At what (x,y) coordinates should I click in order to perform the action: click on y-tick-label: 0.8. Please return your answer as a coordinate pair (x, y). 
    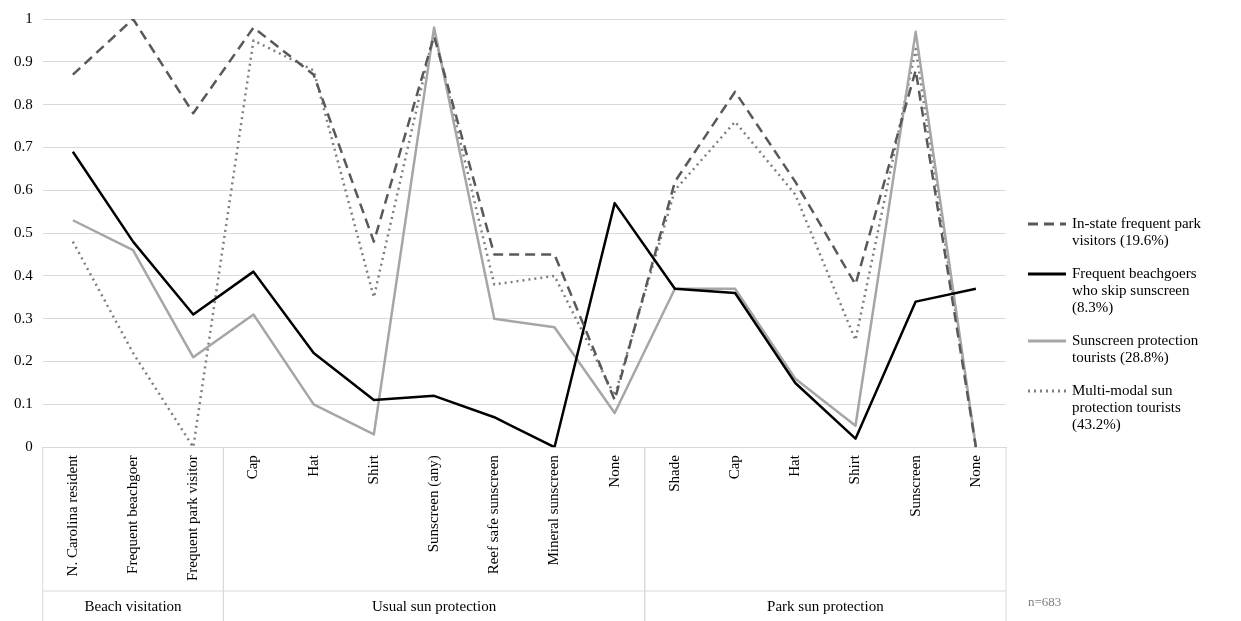
    Looking at the image, I should click on (23, 103).